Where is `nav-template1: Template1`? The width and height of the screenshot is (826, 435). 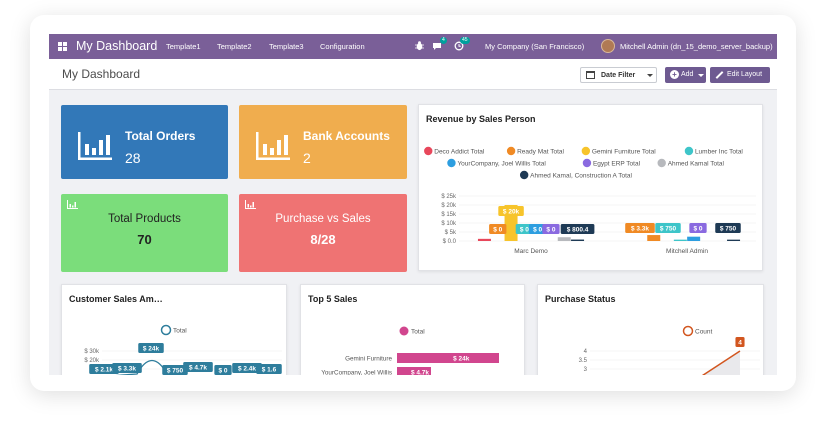
nav-template1: Template1 is located at coordinates (183, 46).